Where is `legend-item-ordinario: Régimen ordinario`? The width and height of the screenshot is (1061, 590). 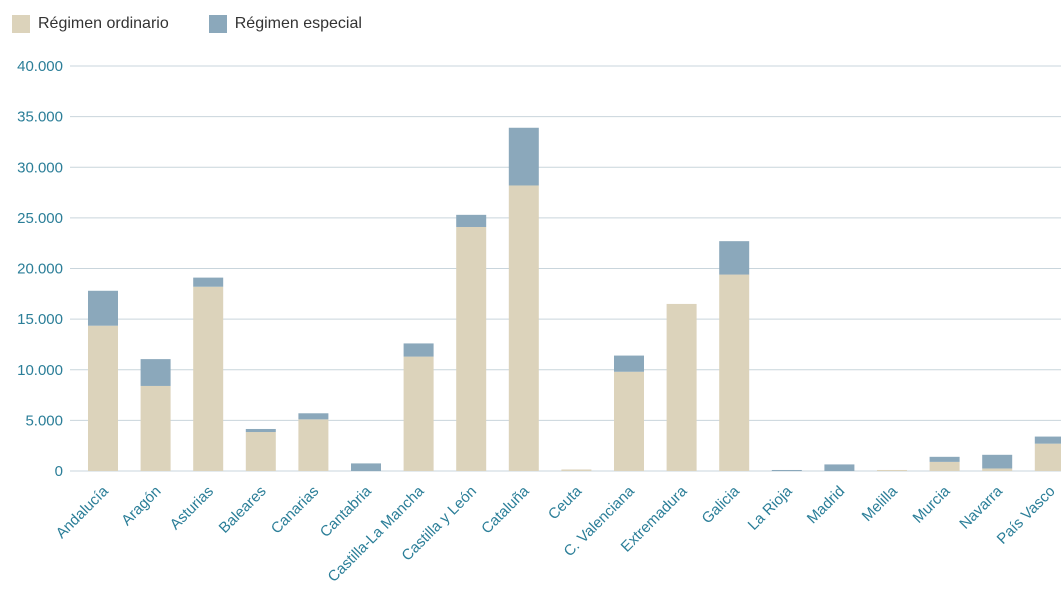
legend-item-ordinario: Régimen ordinario is located at coordinates (90, 24).